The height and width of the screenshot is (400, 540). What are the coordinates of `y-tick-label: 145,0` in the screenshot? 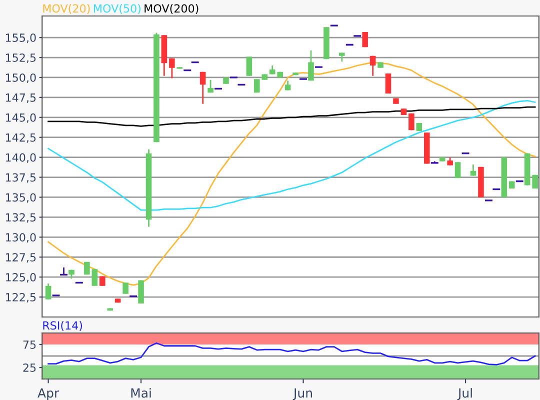 It's located at (21, 118).